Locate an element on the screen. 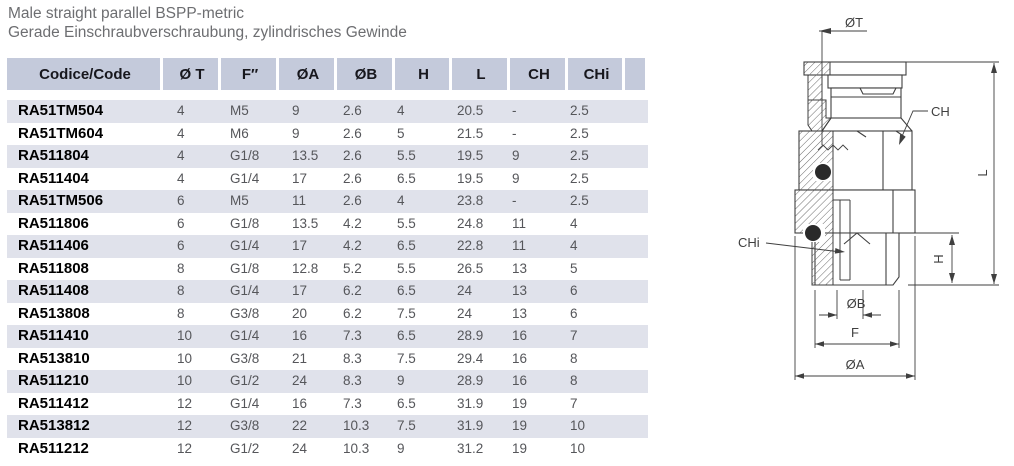 This screenshot has height=466, width=1014. value-cell: 26.5 is located at coordinates (470, 268).